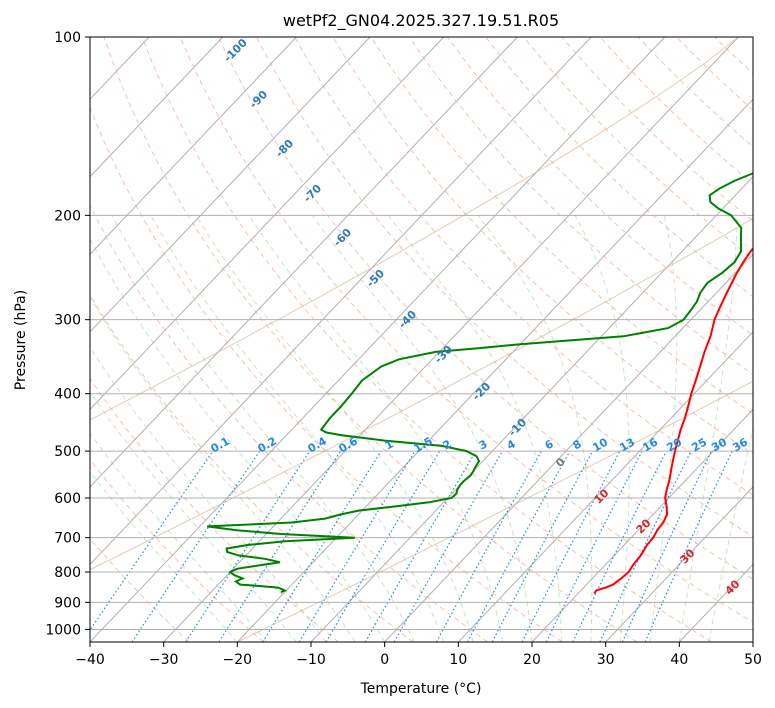 The width and height of the screenshot is (775, 708). What do you see at coordinates (447, 444) in the screenshot?
I see `mixing-ratio-label: 2` at bounding box center [447, 444].